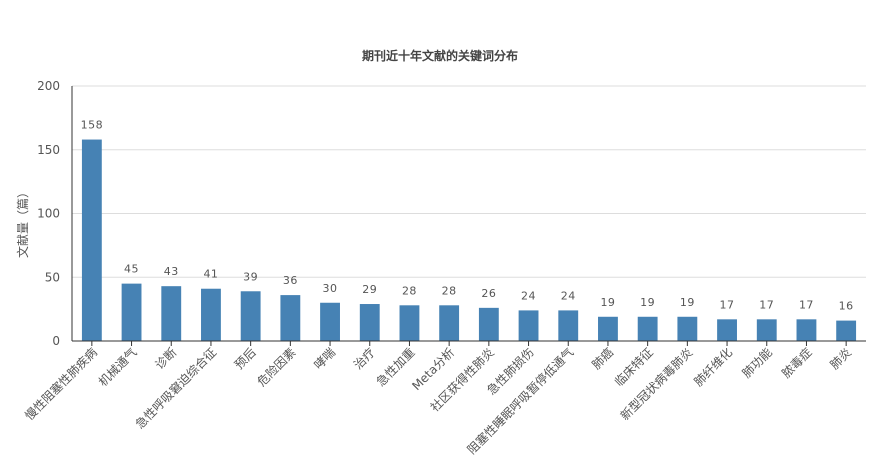 This screenshot has width=880, height=469. I want to click on x-tick-label: 哮喘, so click(324, 358).